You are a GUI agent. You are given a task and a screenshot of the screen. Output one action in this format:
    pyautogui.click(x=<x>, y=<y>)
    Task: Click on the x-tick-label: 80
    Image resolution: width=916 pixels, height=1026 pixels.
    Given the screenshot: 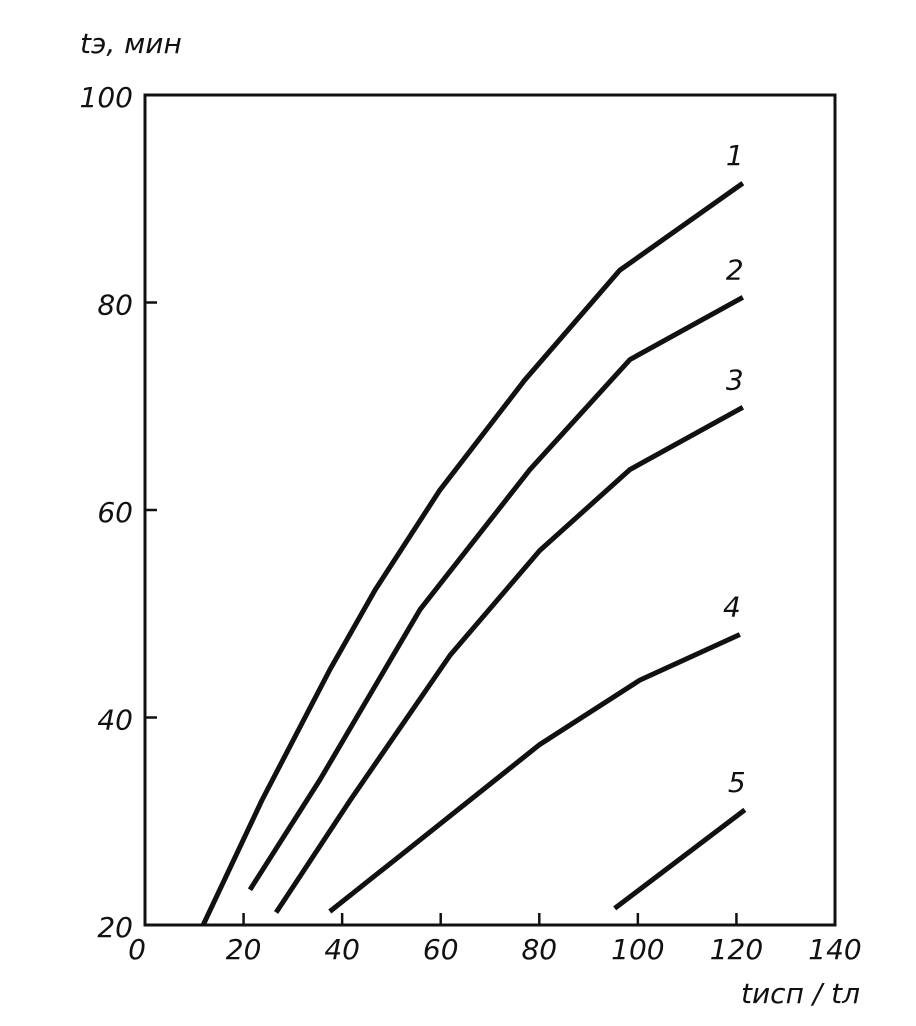 What is the action you would take?
    pyautogui.click(x=539, y=949)
    